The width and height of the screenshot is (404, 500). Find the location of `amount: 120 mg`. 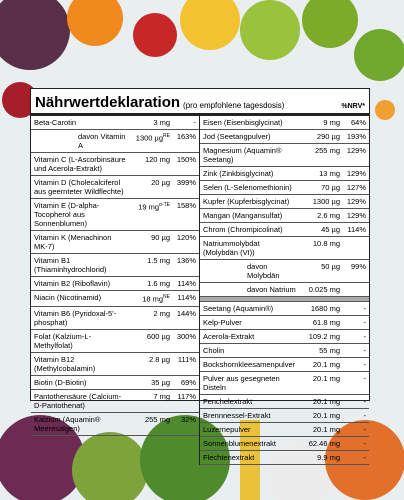

amount: 120 mg is located at coordinates (157, 159).